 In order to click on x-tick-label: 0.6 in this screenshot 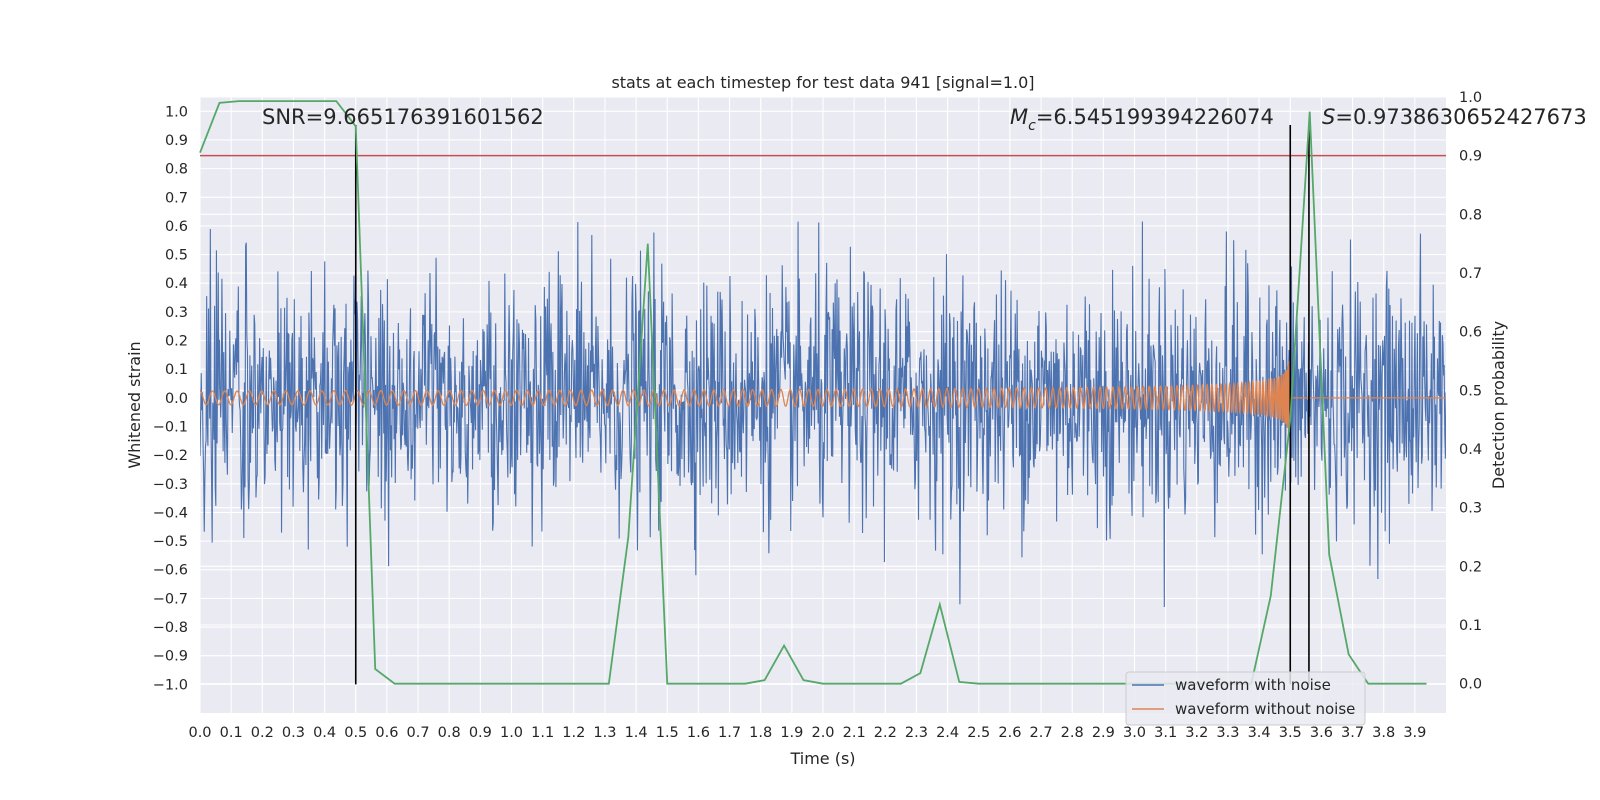, I will do `click(386, 733)`.